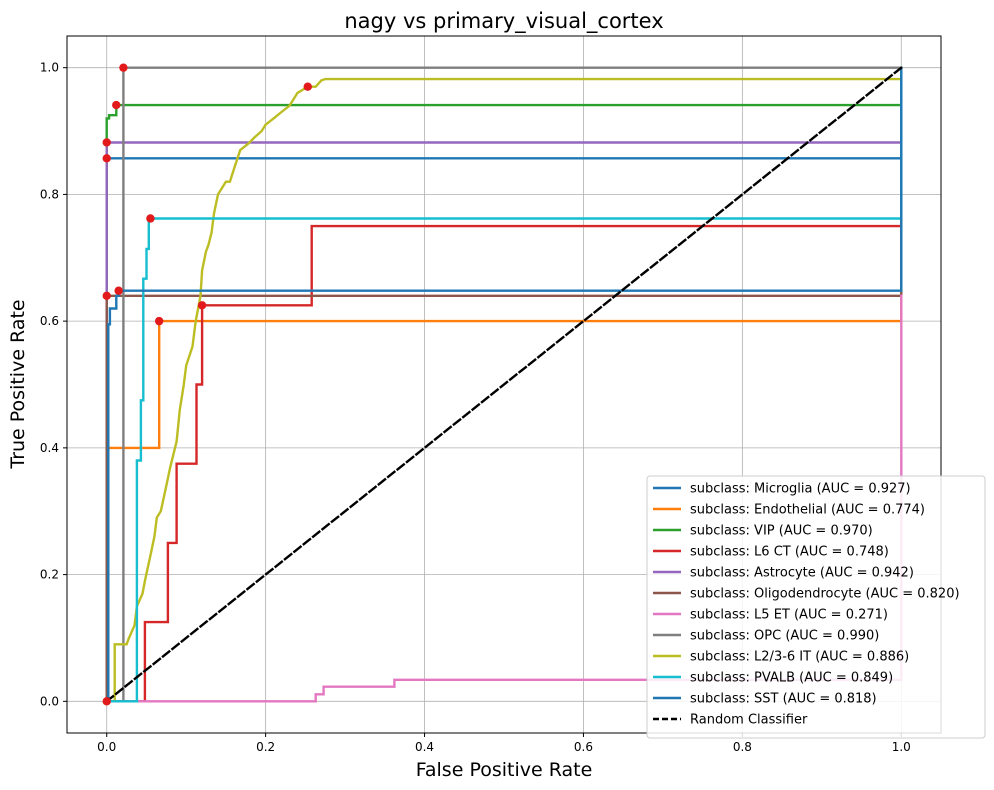  What do you see at coordinates (802, 573) in the screenshot?
I see `legend-label: subclass: Astrocyte (AUC = 0.942)` at bounding box center [802, 573].